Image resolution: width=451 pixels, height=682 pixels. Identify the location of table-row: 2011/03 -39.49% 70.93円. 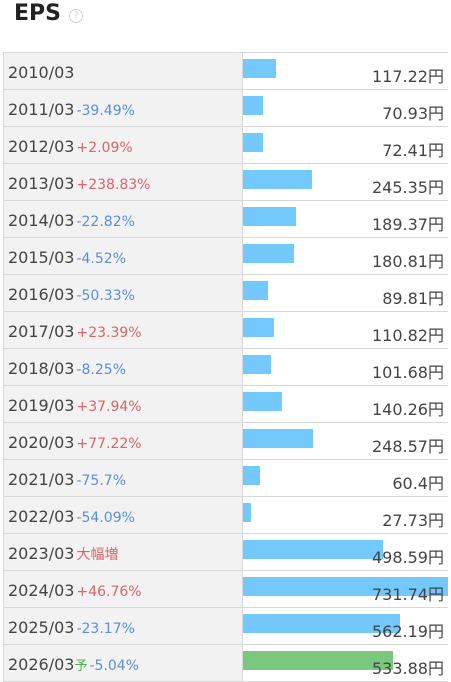
(225, 108).